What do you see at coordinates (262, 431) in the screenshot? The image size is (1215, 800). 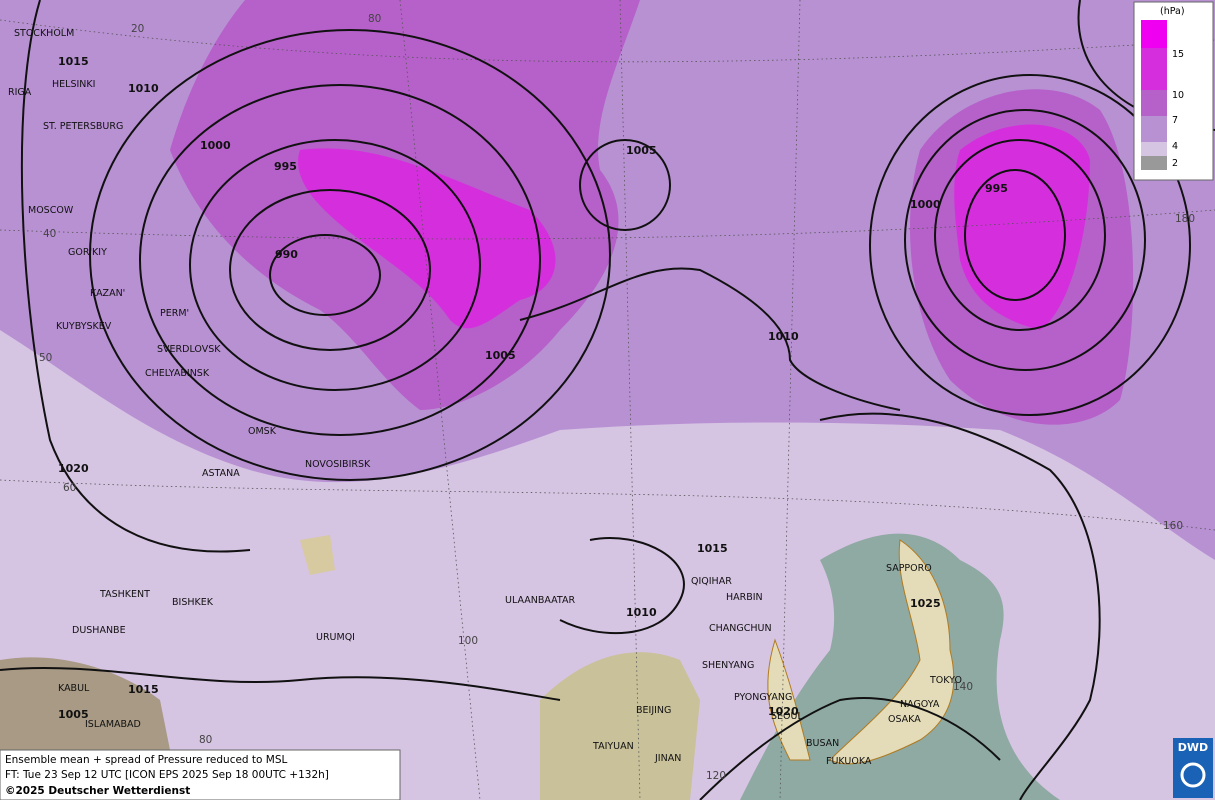 I see `city-label: OMSK` at bounding box center [262, 431].